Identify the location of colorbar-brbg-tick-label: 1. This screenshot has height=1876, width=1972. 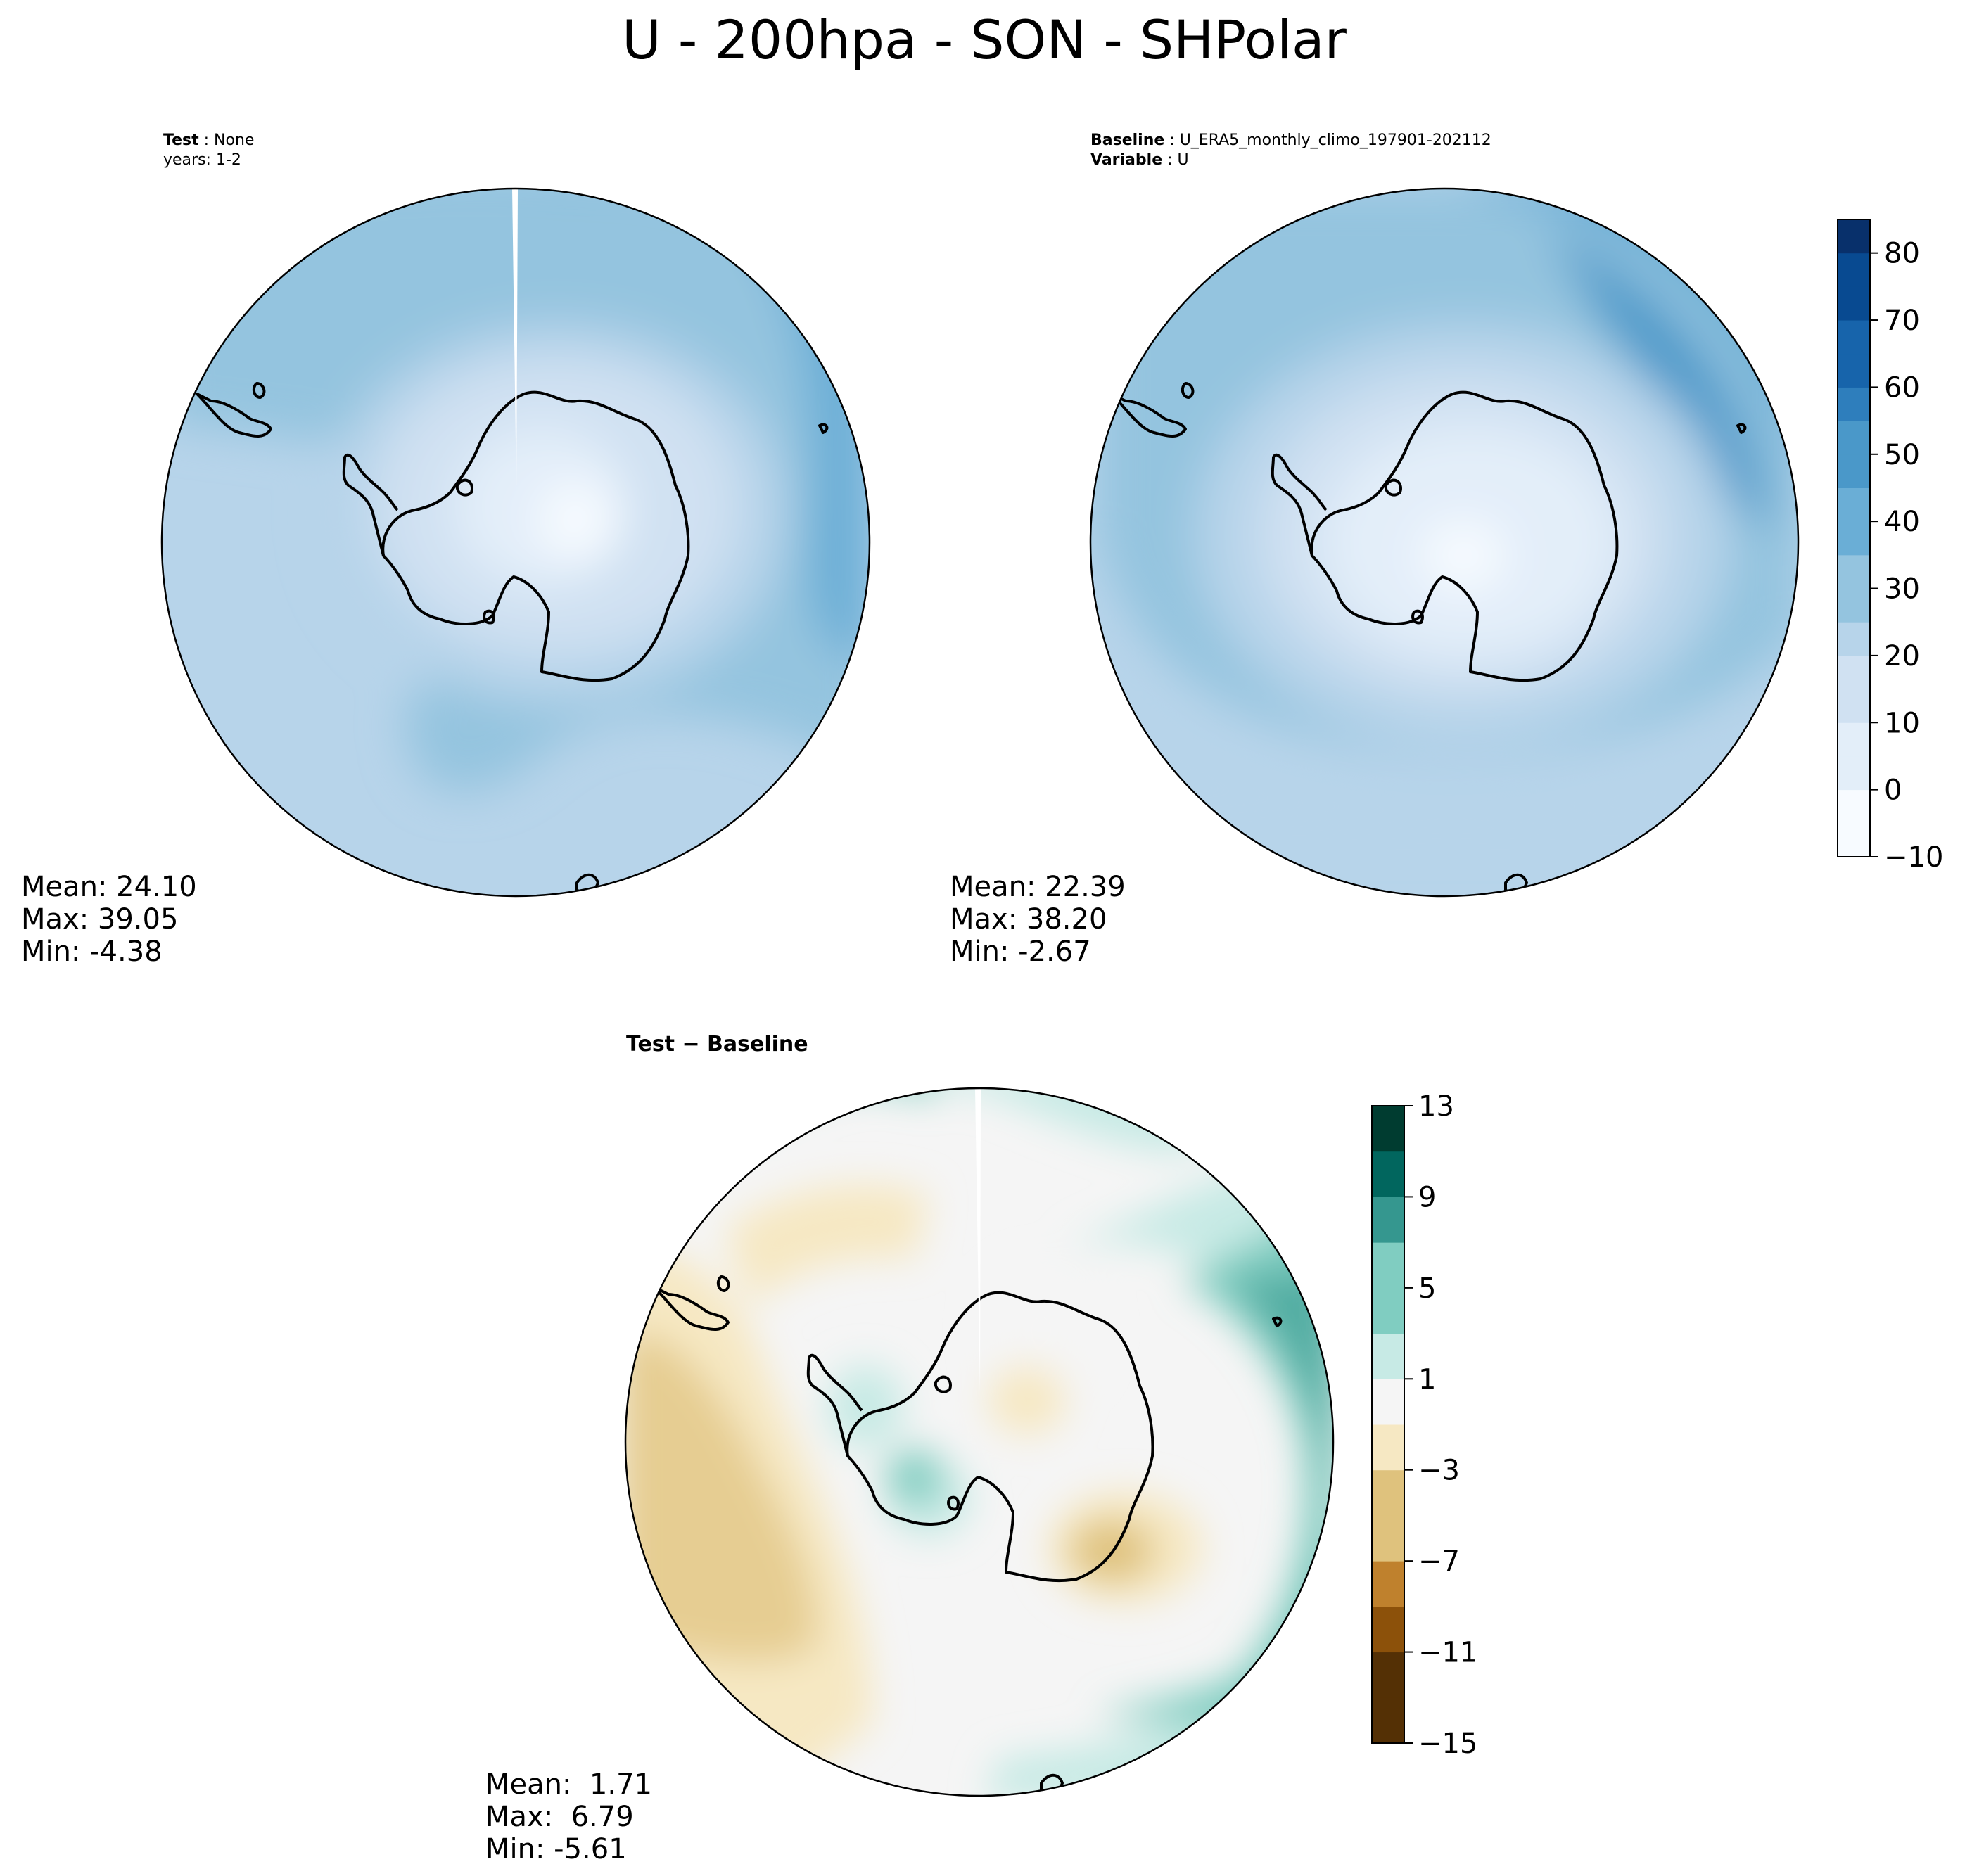
(1427, 1379).